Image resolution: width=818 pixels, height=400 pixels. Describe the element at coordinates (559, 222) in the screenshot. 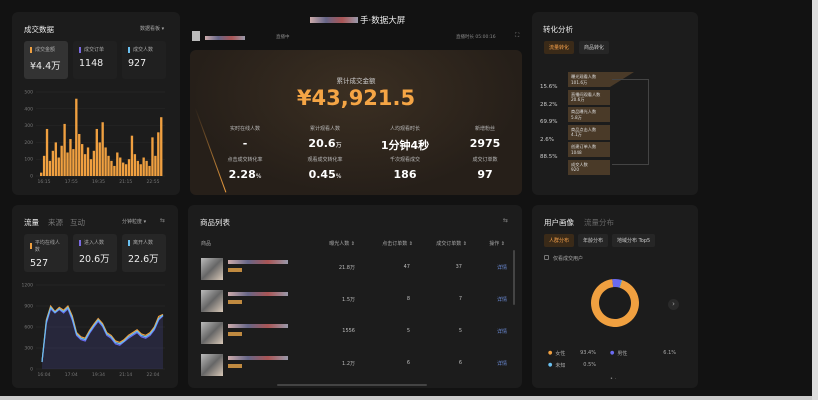

I see `tab-user-portrait: 用户画像` at that location.